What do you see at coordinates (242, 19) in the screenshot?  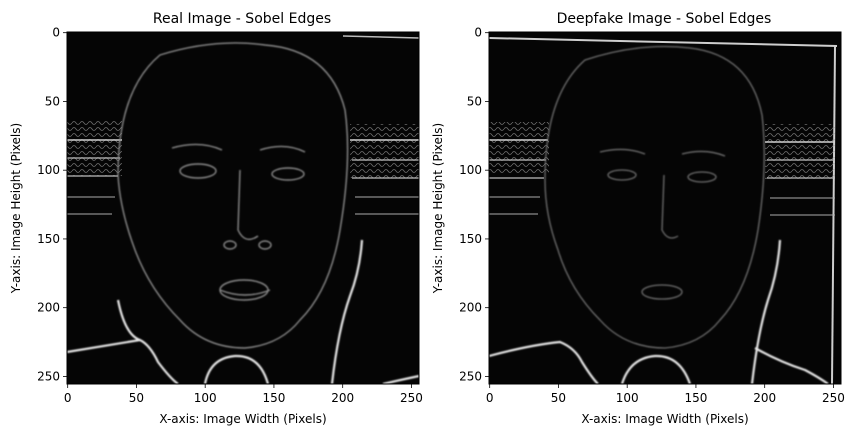 I see `panel-title: Real Image - Sobel Edges` at bounding box center [242, 19].